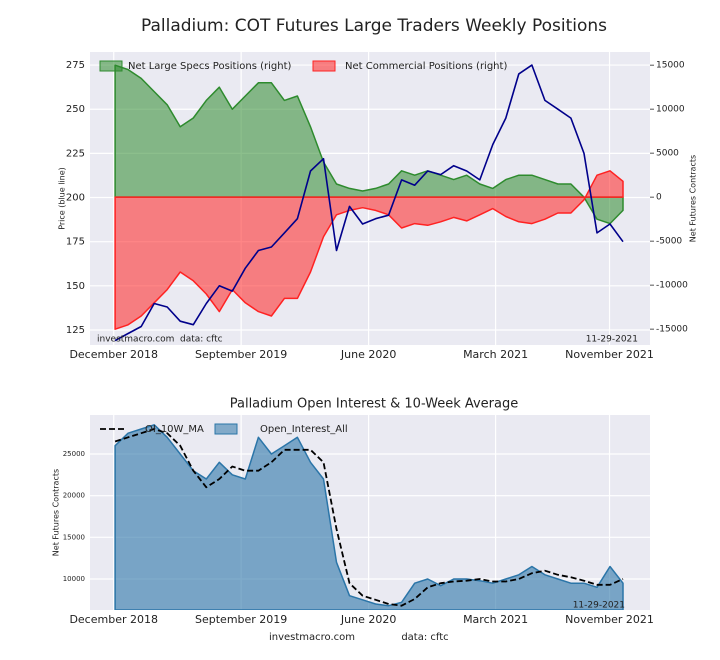  I want to click on y-tick-label: 225, so click(75, 153).